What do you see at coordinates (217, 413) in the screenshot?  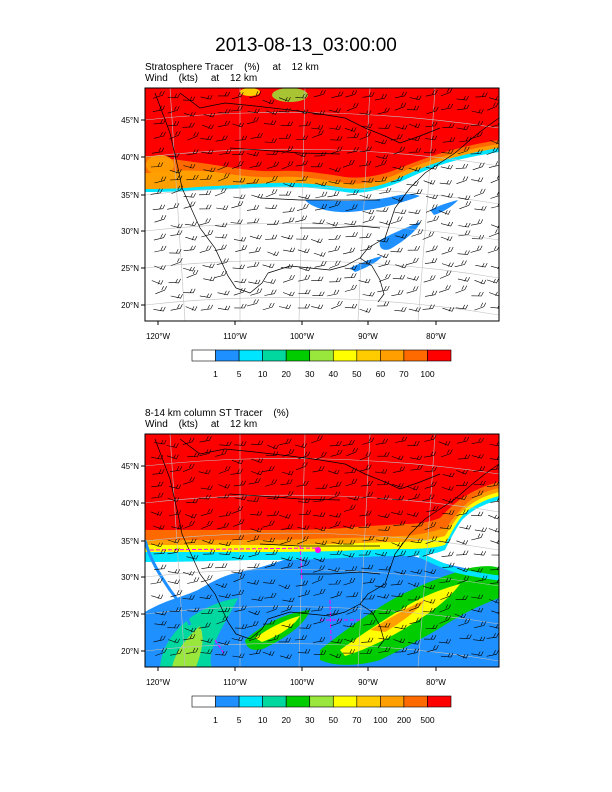 I see `panel-title-line1: 8-14 km column ST Tracer (%)` at bounding box center [217, 413].